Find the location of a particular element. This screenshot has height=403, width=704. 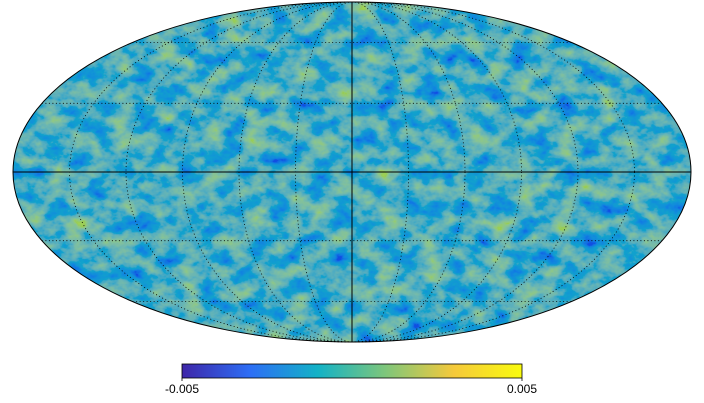

colorbar-tick-label: -0.005 is located at coordinates (182, 389).